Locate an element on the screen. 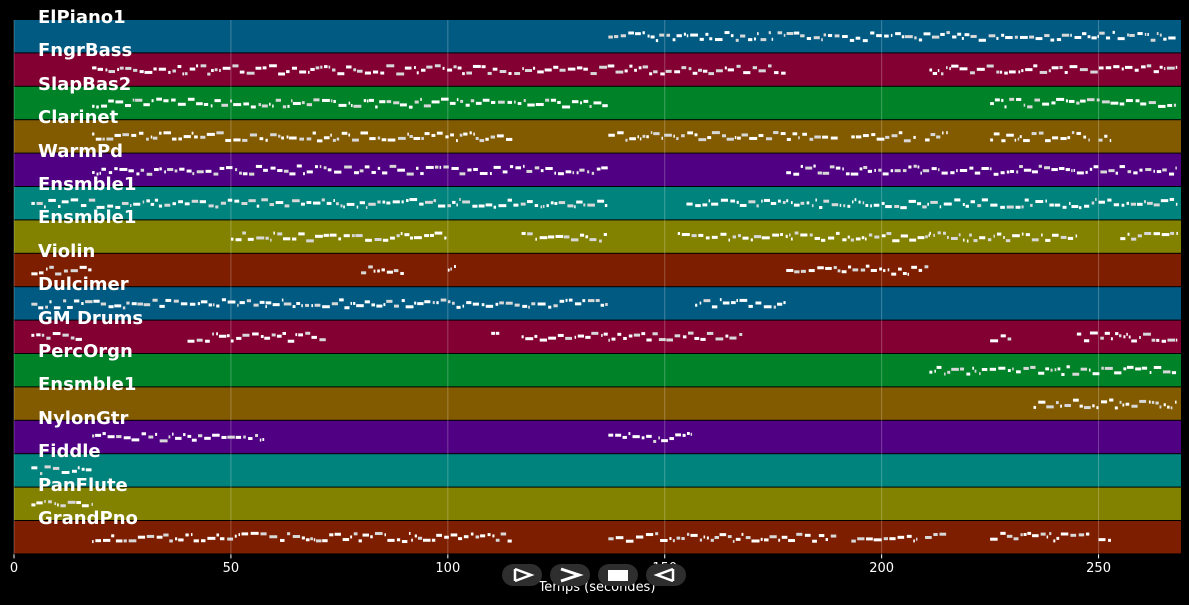 This screenshot has width=1189, height=605. track-label: WarmPd is located at coordinates (81, 151).